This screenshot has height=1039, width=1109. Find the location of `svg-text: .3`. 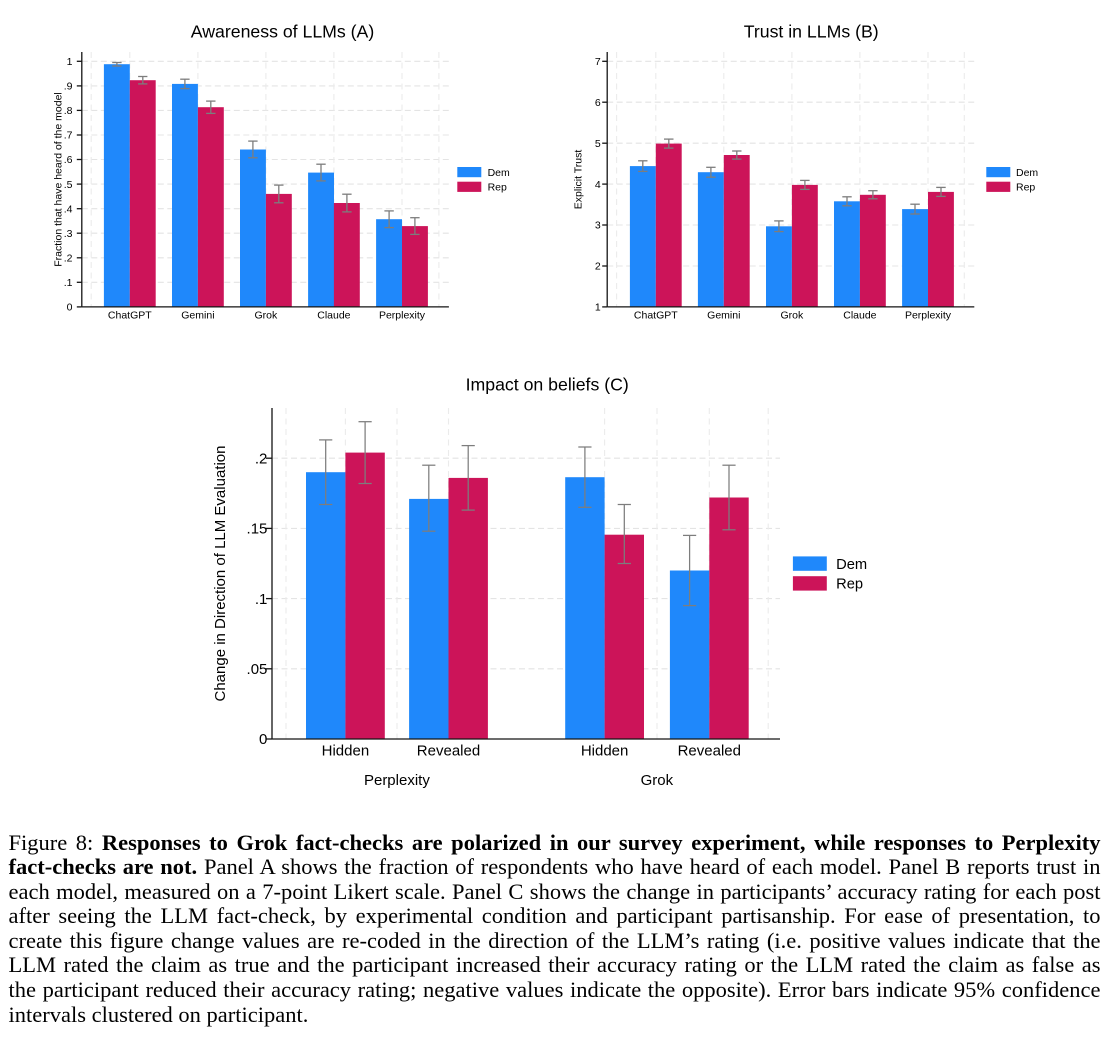

svg-text: .3 is located at coordinates (68, 234).